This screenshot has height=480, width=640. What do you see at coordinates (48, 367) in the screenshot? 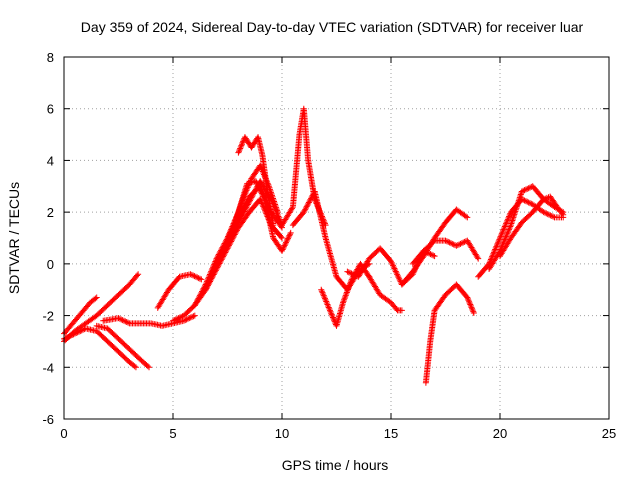
I see `y-tick-label: -4` at bounding box center [48, 367].